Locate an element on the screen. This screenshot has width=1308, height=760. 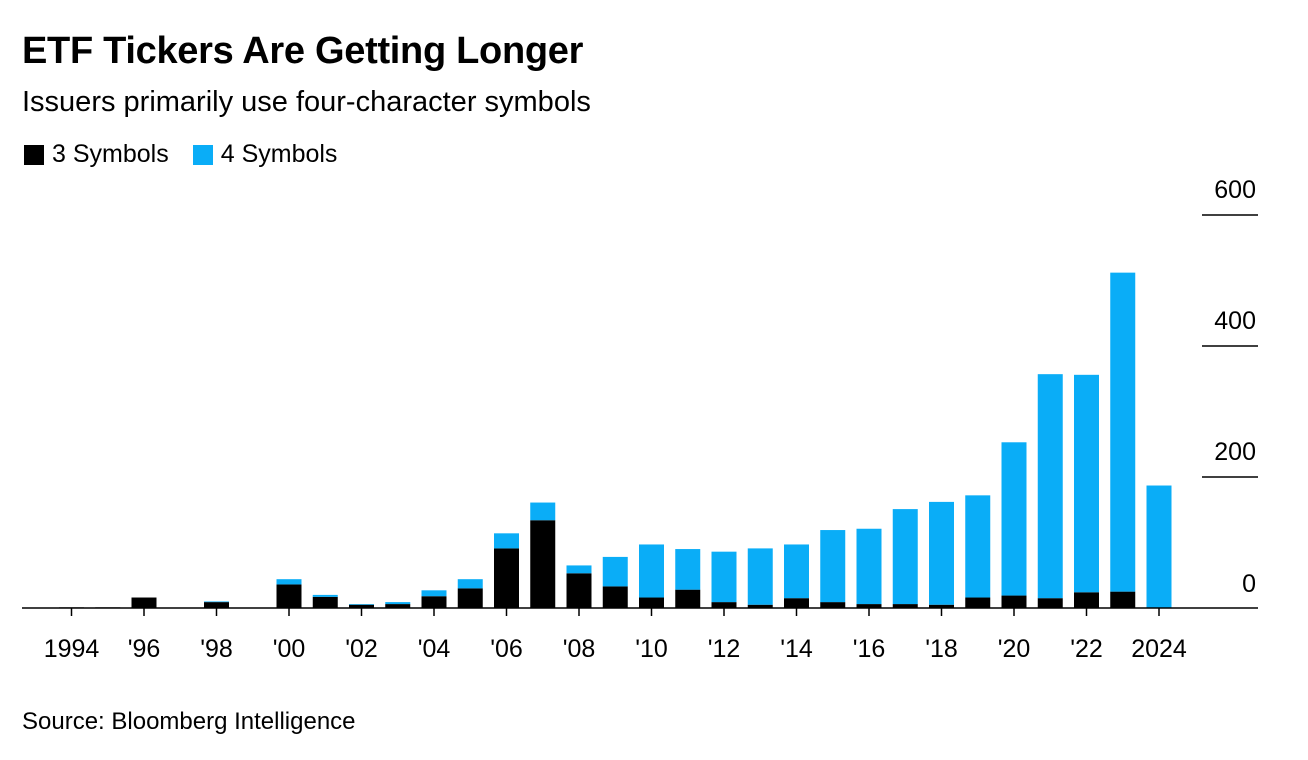
bar-4-symbols-2007 is located at coordinates (543, 511).